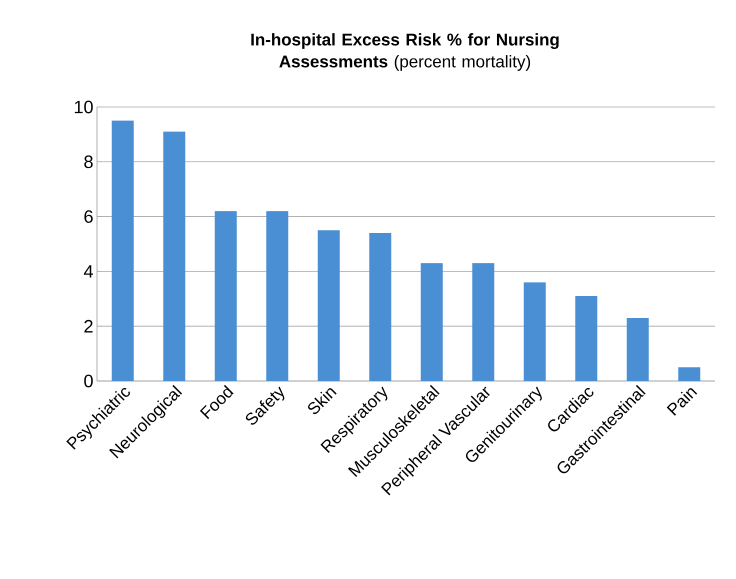  Describe the element at coordinates (405, 52) in the screenshot. I see `chart-title: In-hospital Excess Risk % for Nursing Assessments (percent mortality)` at that location.